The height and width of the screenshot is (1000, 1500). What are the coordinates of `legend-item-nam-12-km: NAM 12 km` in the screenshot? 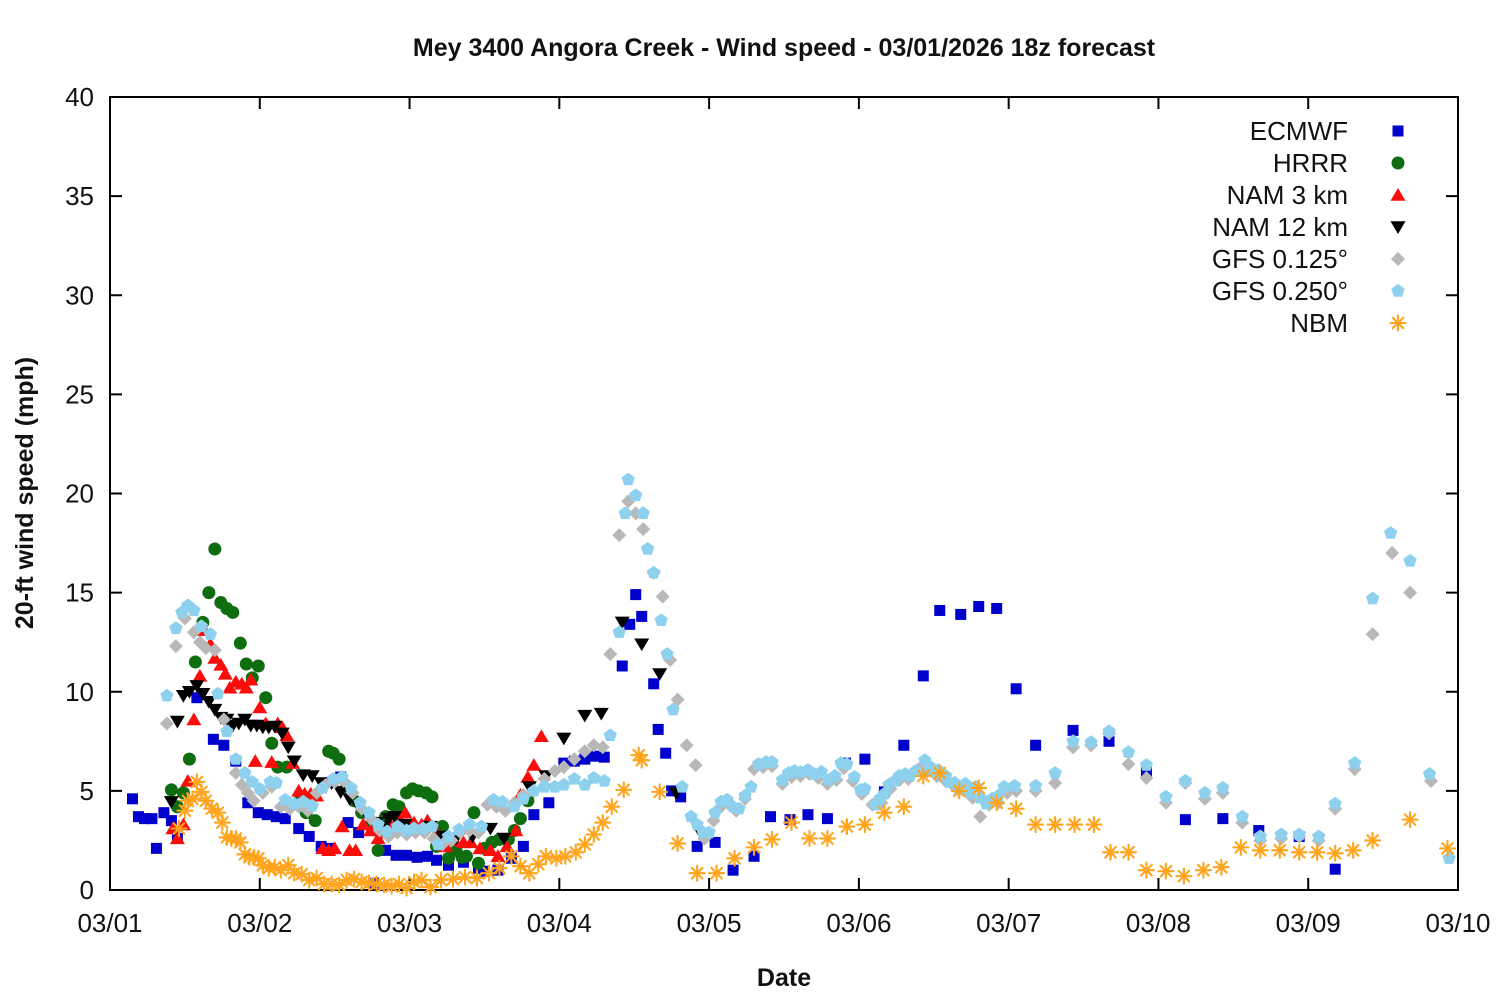 It's located at (1309, 227).